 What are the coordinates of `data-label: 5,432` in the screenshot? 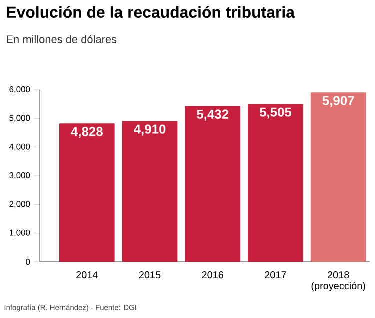 It's located at (213, 115).